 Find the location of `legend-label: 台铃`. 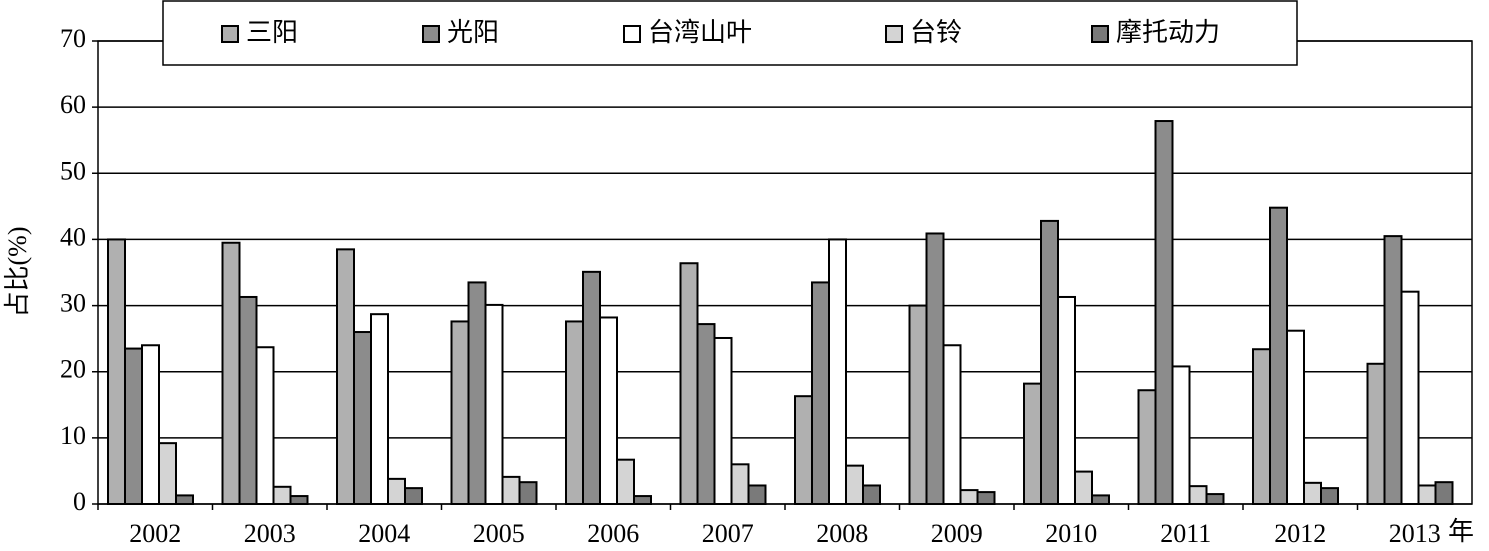

legend-label: 台铃 is located at coordinates (936, 32).